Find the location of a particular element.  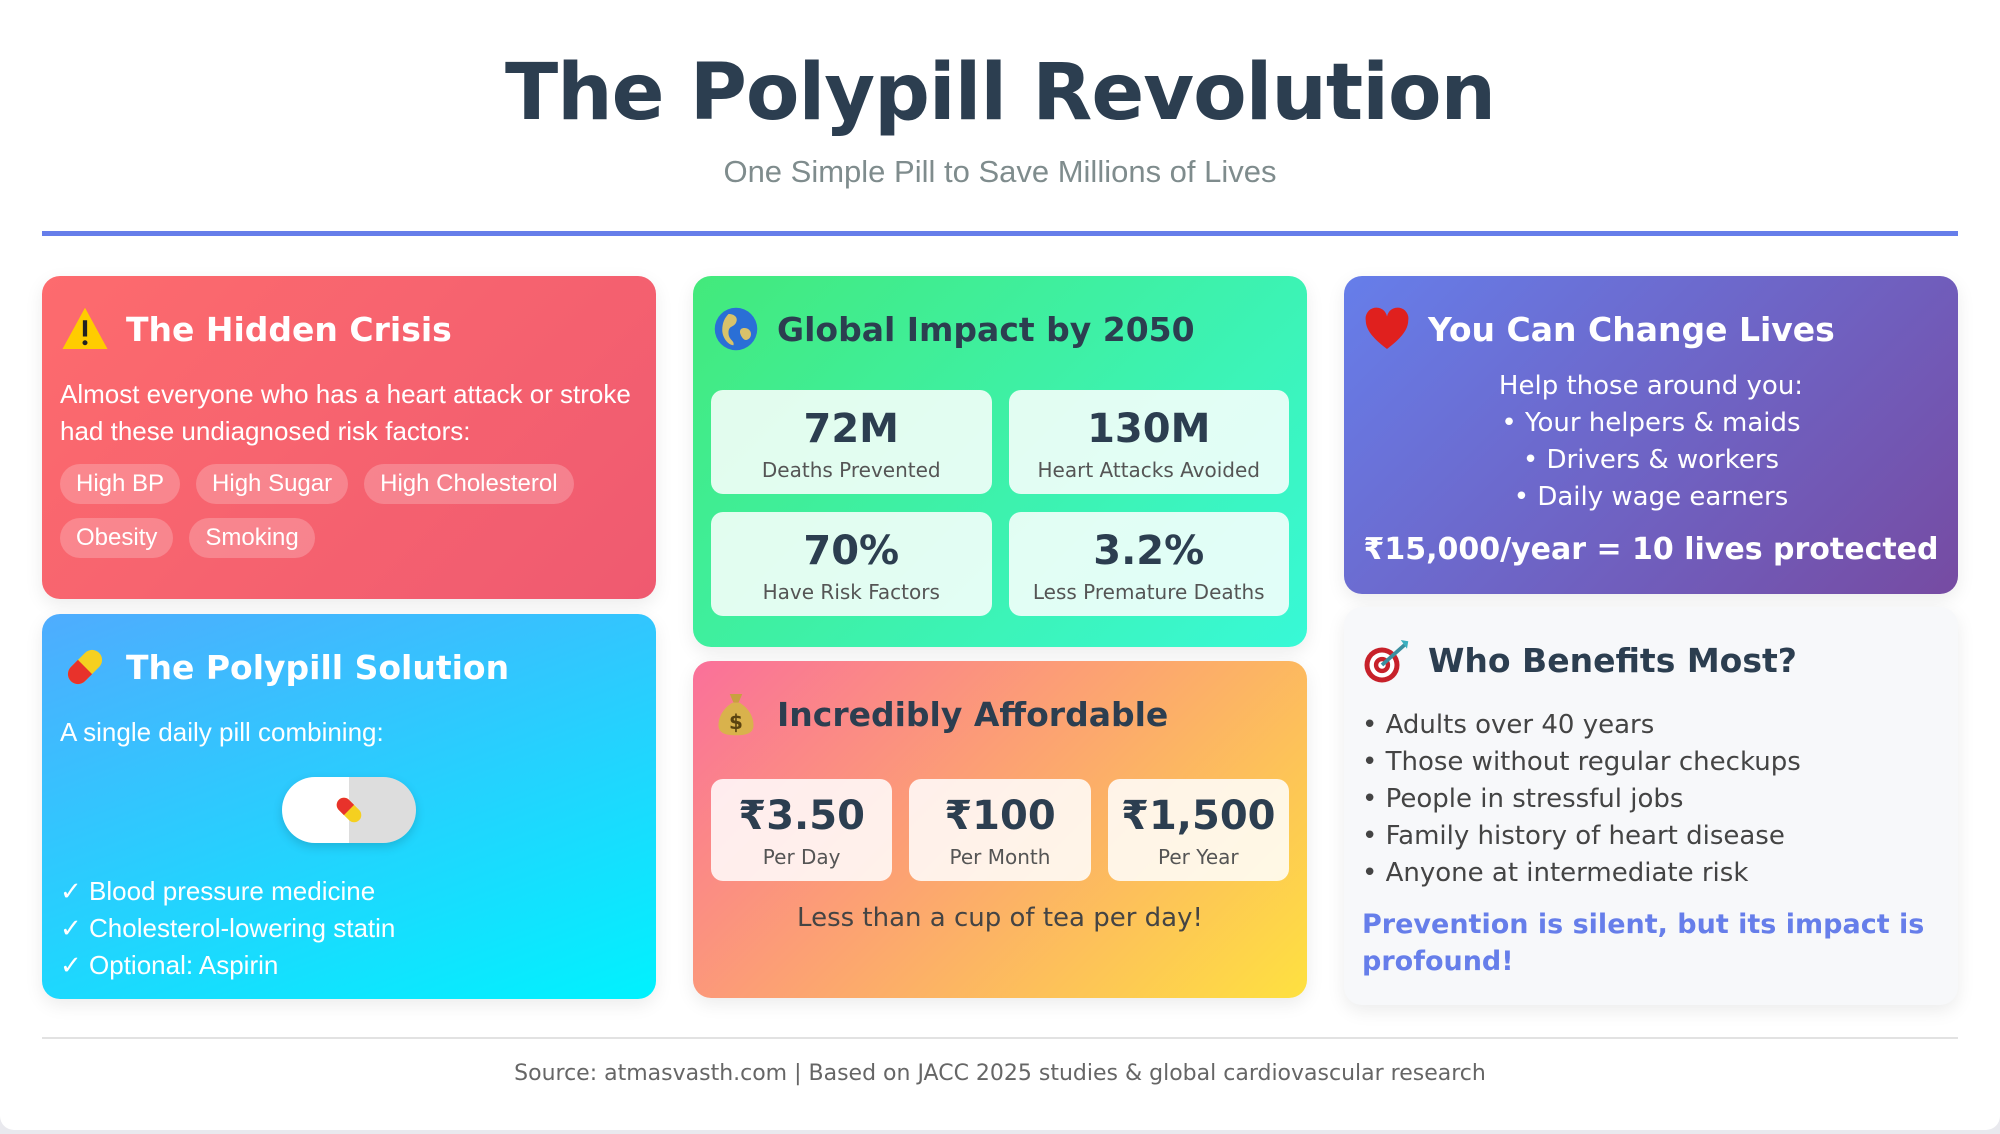

affordability-note: Less than a cup of tea per day! is located at coordinates (1000, 918).